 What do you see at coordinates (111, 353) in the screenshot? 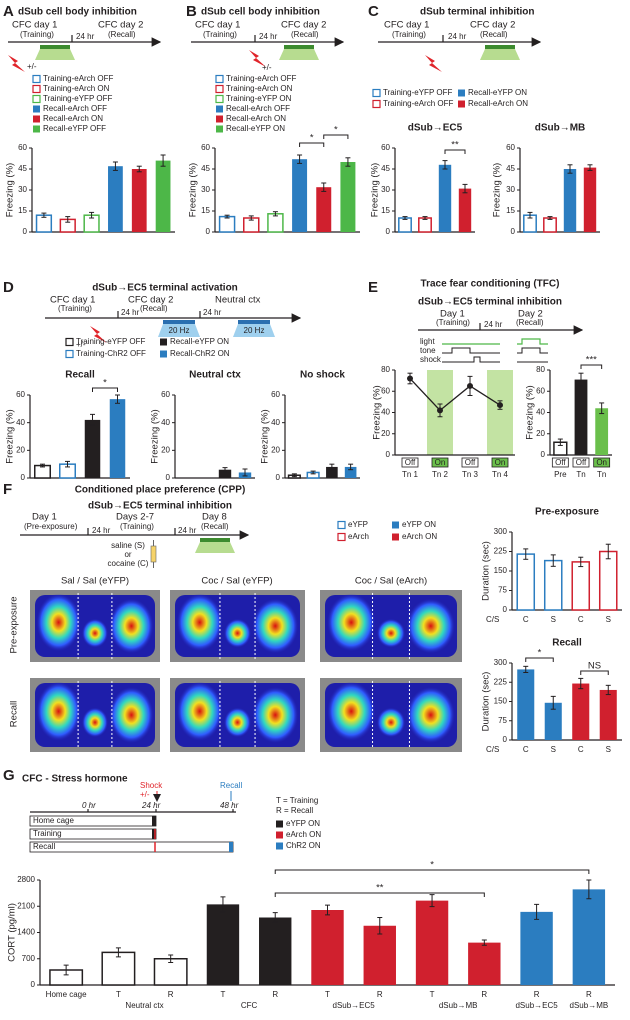
I see `legend-label: Training-ChR2 OFF` at bounding box center [111, 353].